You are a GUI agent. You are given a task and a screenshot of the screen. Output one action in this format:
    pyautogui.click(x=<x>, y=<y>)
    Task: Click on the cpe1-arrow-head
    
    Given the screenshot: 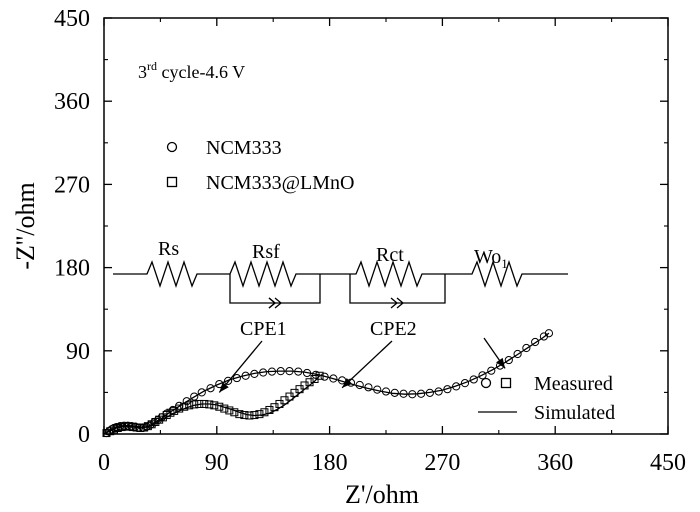 What is the action you would take?
    pyautogui.click(x=224, y=387)
    